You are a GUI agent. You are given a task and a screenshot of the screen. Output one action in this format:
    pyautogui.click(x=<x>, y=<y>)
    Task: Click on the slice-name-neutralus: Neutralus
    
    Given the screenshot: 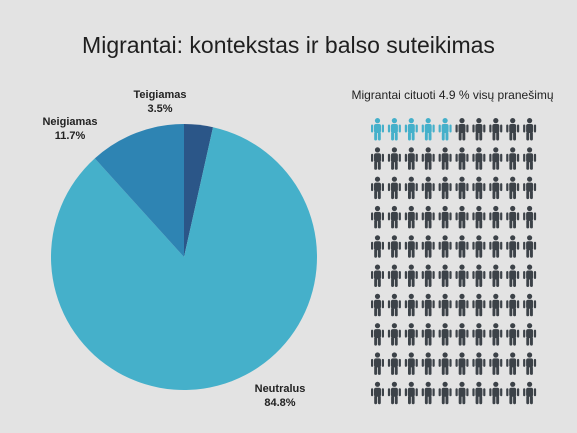 What is the action you would take?
    pyautogui.click(x=280, y=389)
    